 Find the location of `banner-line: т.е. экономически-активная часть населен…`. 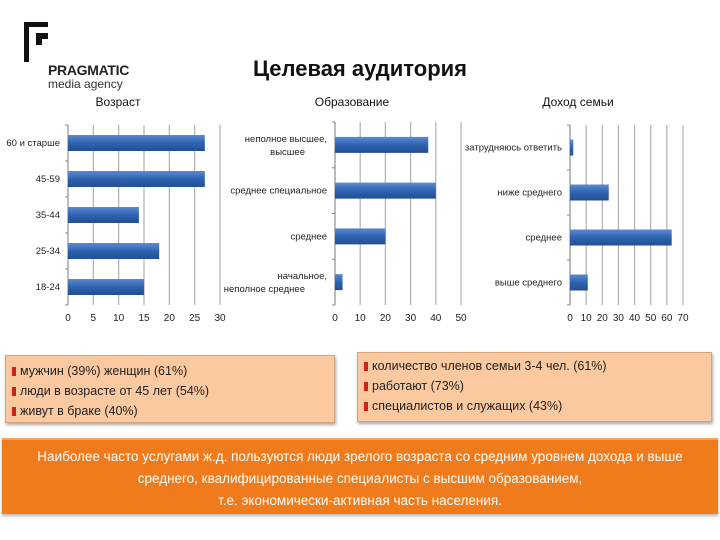

banner-line: т.е. экономически-активная часть населен… is located at coordinates (360, 500).